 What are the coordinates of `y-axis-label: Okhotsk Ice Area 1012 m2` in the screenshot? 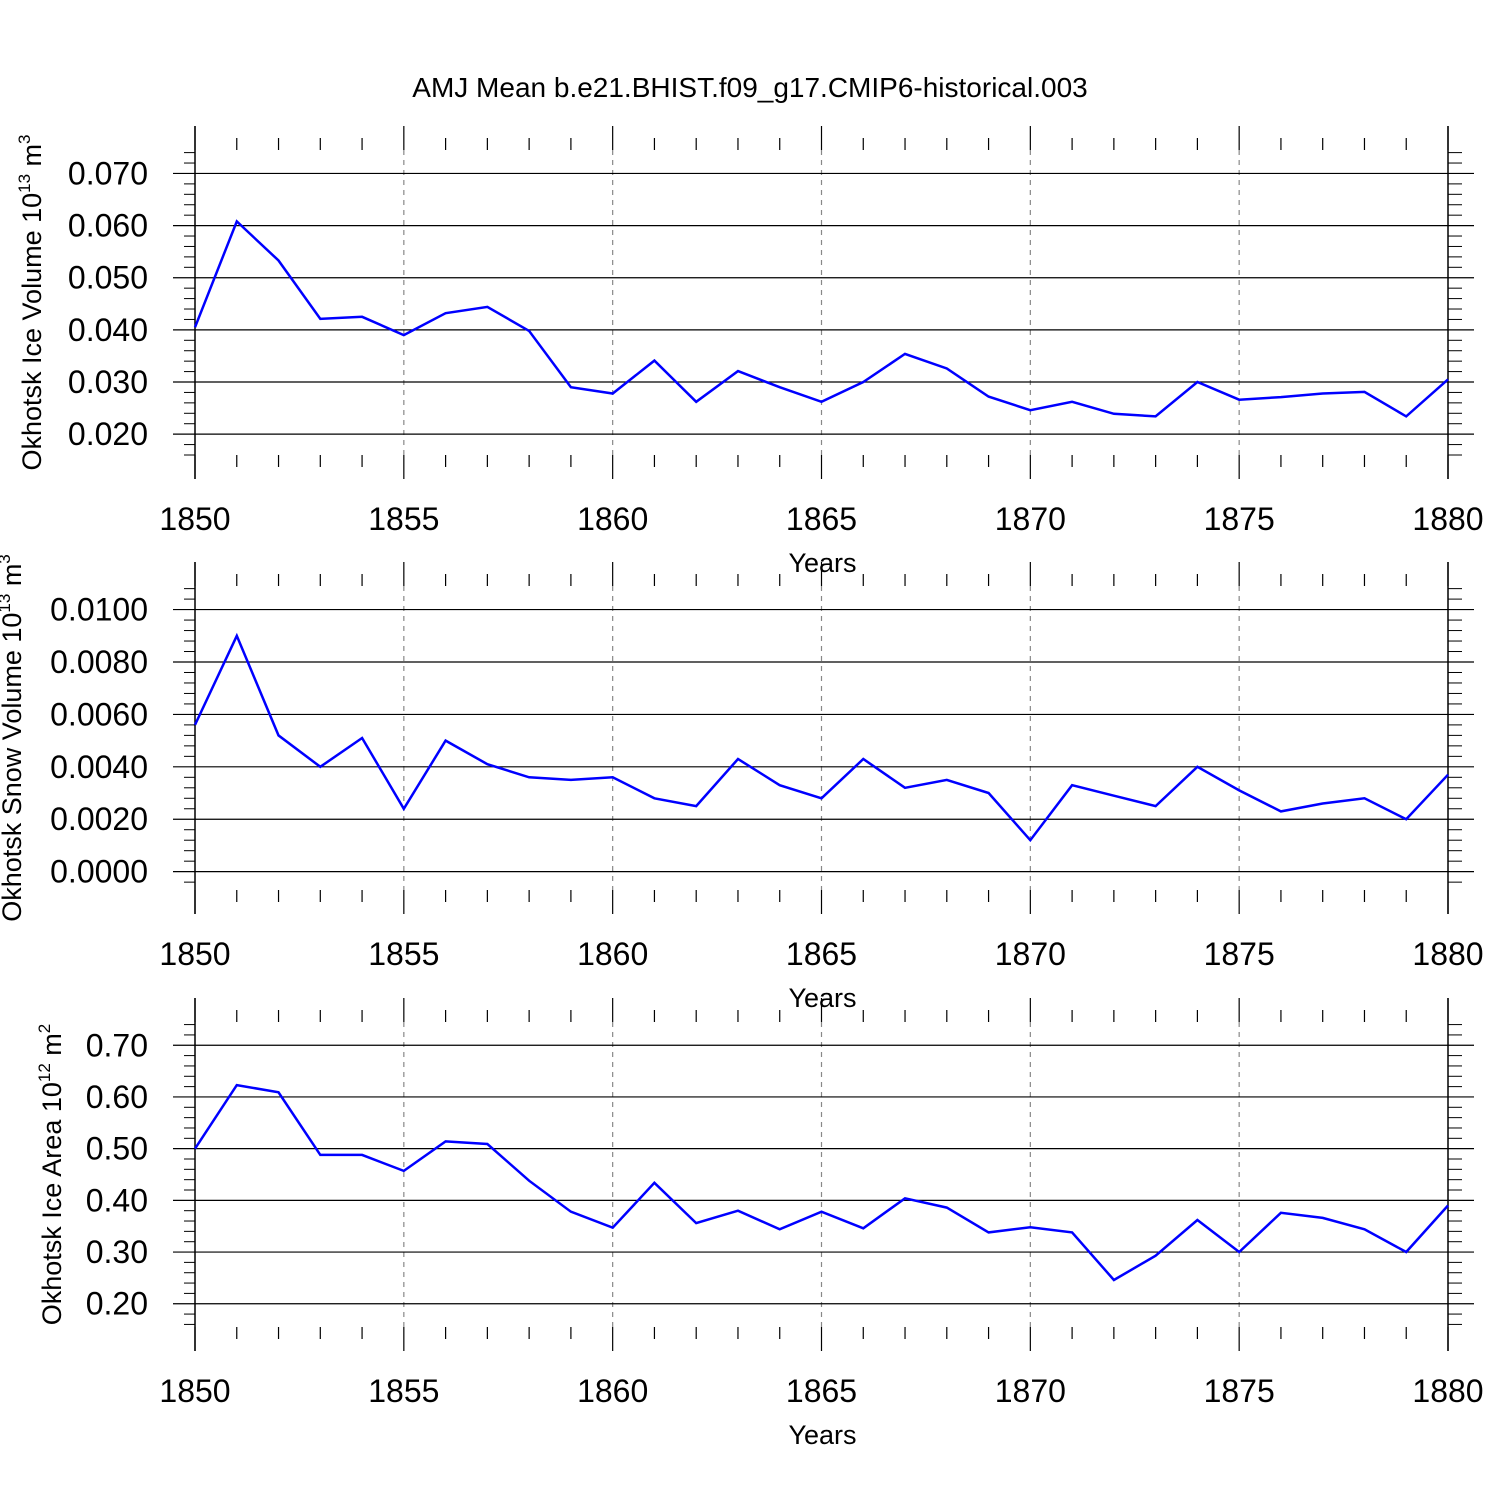 It's located at (51, 1175).